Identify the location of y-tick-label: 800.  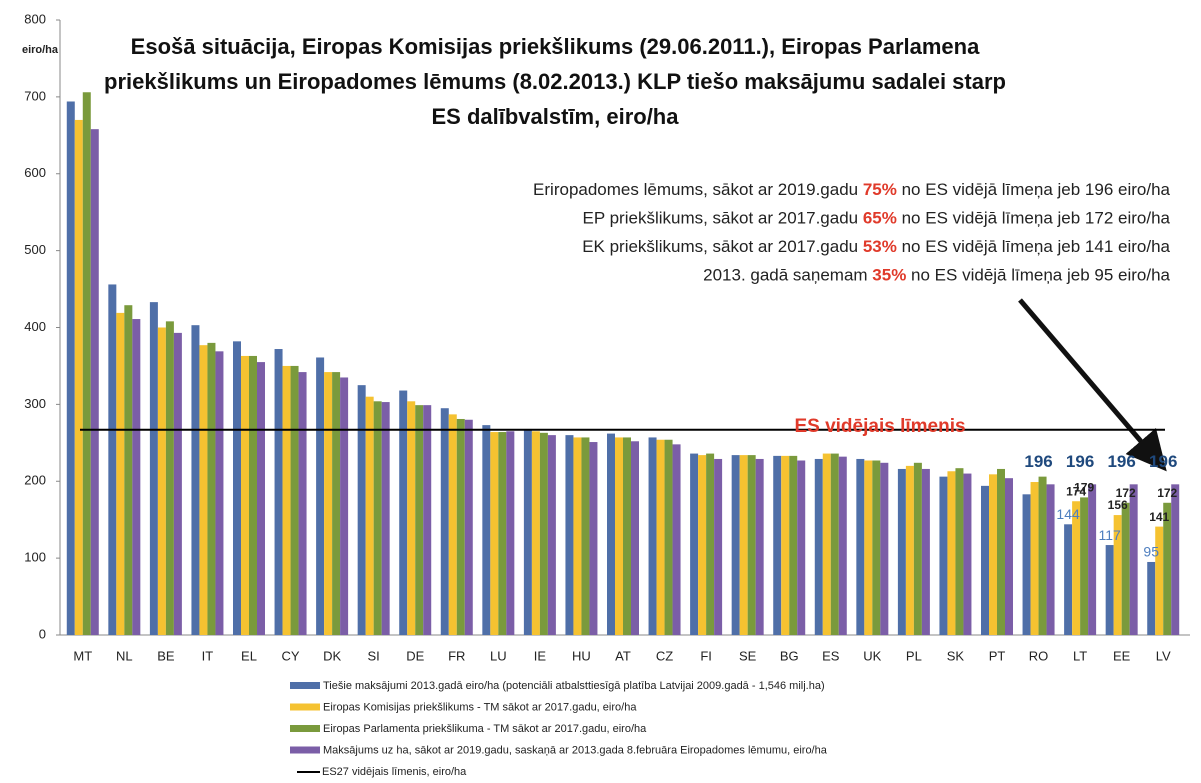
(35, 18).